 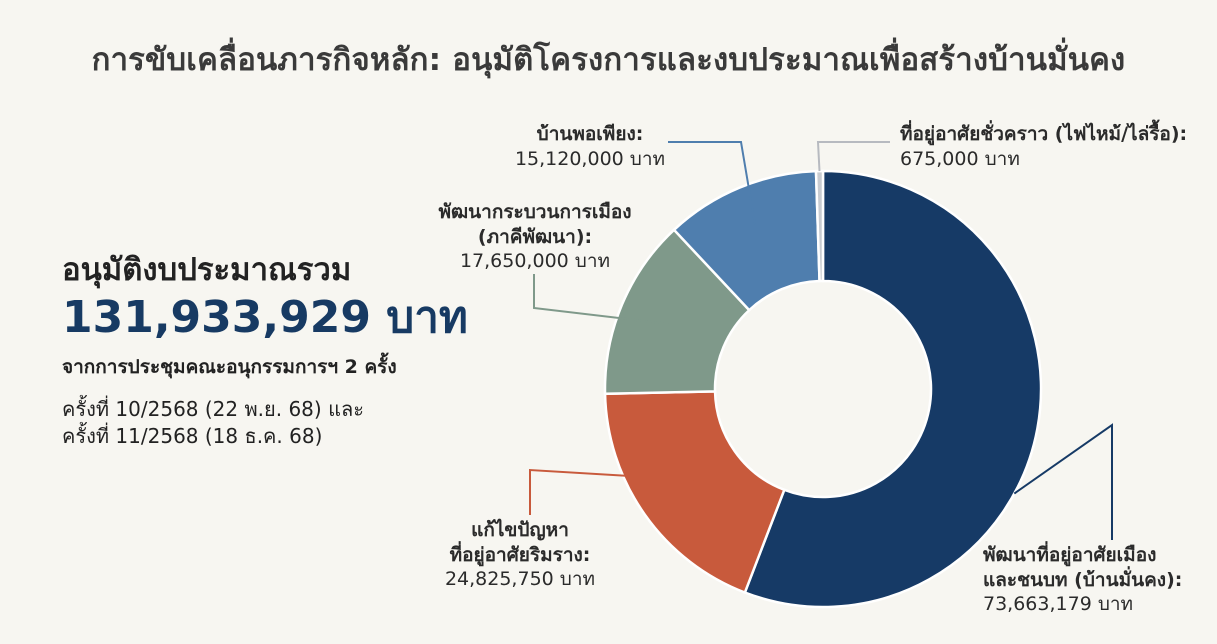 I want to click on leader-line-city-process, so click(x=601, y=299).